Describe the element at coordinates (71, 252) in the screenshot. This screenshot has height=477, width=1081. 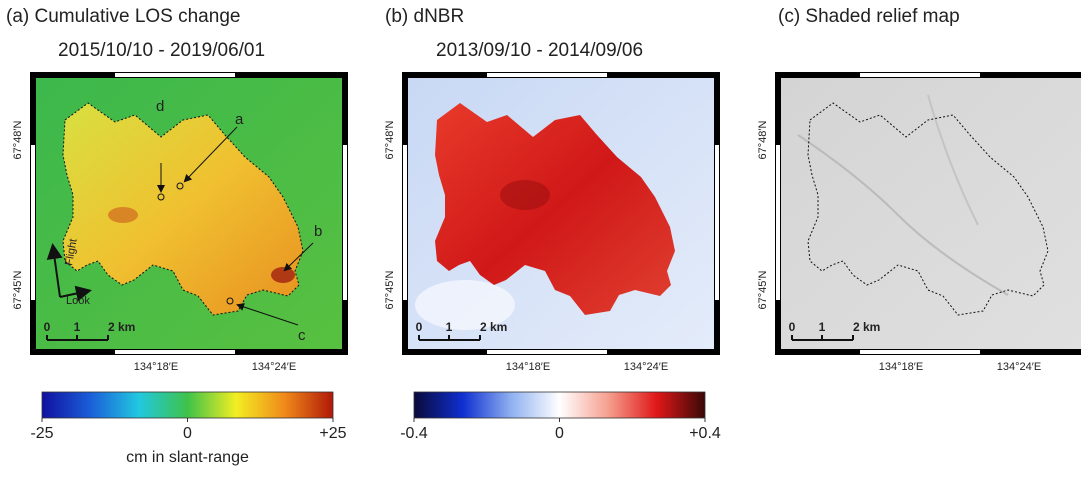
I see `arrow-label: Flight` at that location.